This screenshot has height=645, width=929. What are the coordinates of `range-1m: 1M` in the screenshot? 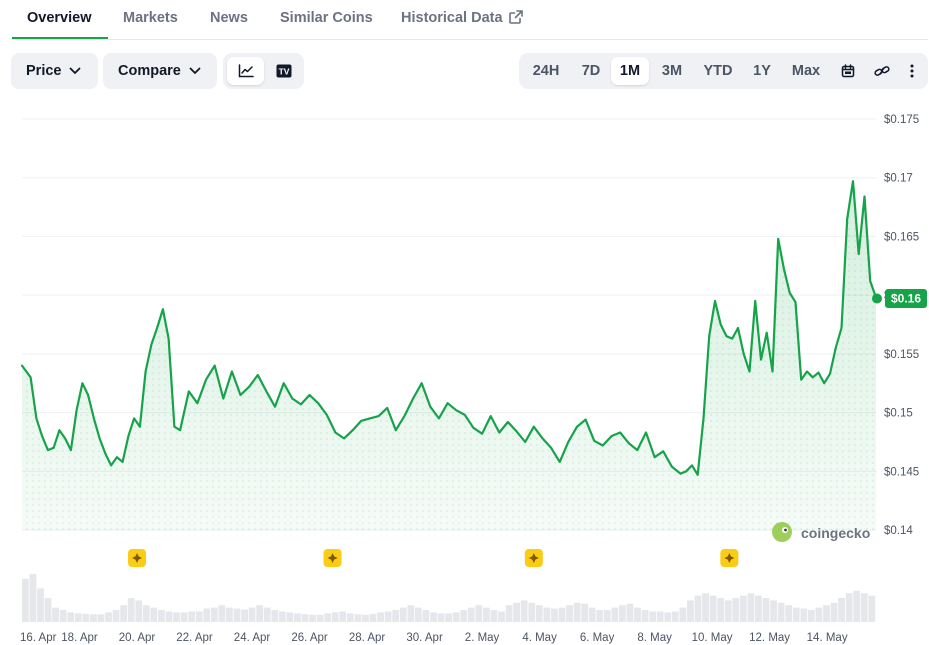 It's located at (630, 71).